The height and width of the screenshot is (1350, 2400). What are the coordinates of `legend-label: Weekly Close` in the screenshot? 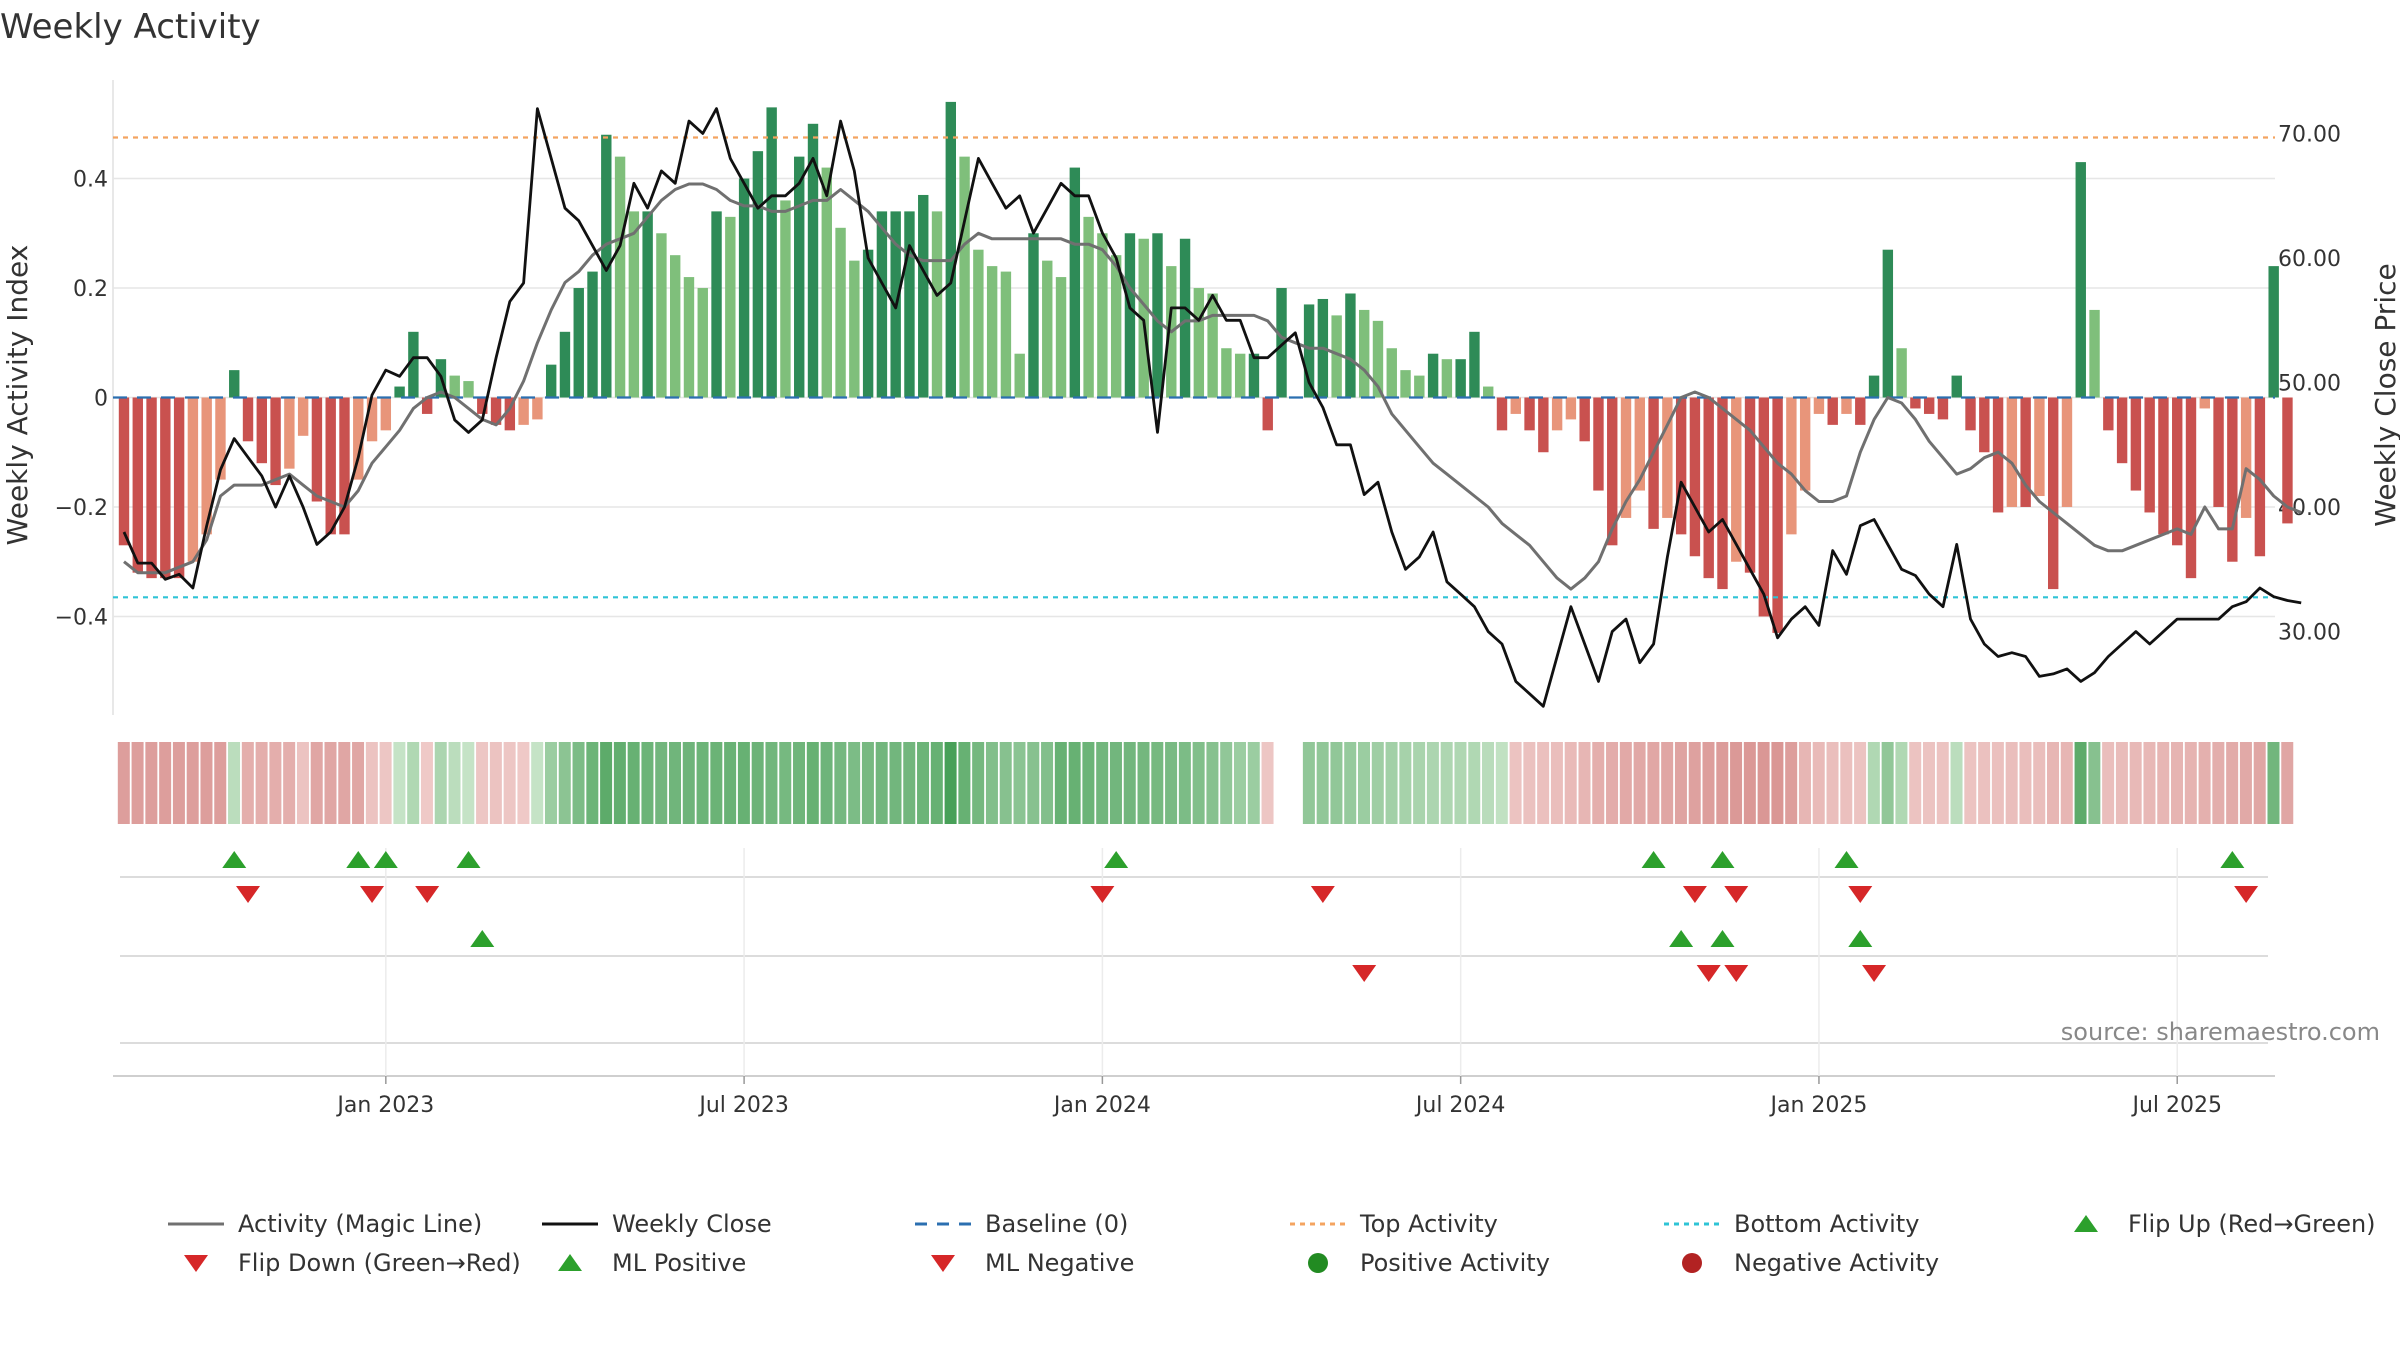 It's located at (692, 1224).